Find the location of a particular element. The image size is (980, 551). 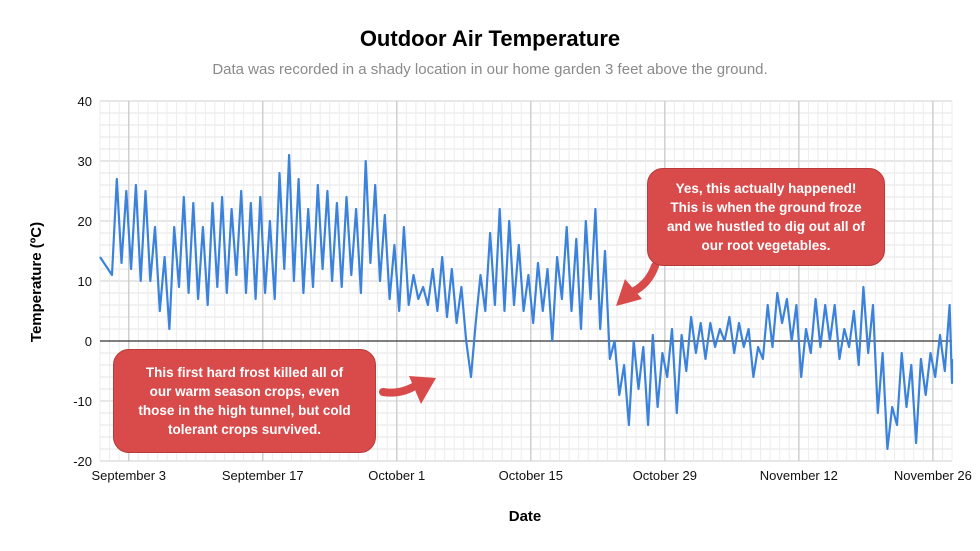

frost-arrow-head is located at coordinates (422, 390).